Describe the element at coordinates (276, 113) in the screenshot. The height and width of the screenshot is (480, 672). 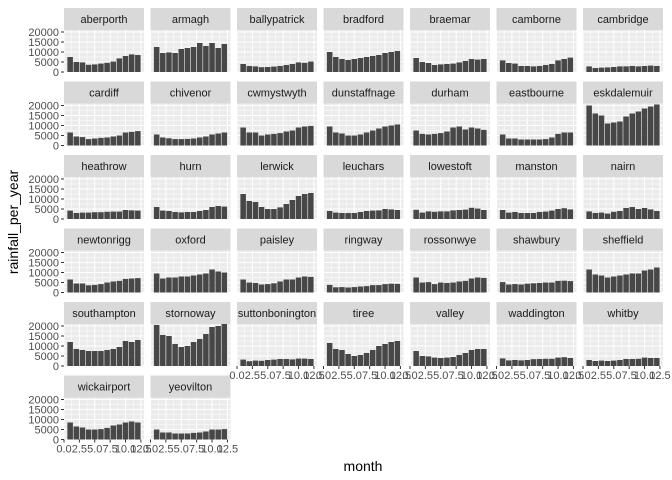
I see `facet-panel: cwmystwyth` at that location.